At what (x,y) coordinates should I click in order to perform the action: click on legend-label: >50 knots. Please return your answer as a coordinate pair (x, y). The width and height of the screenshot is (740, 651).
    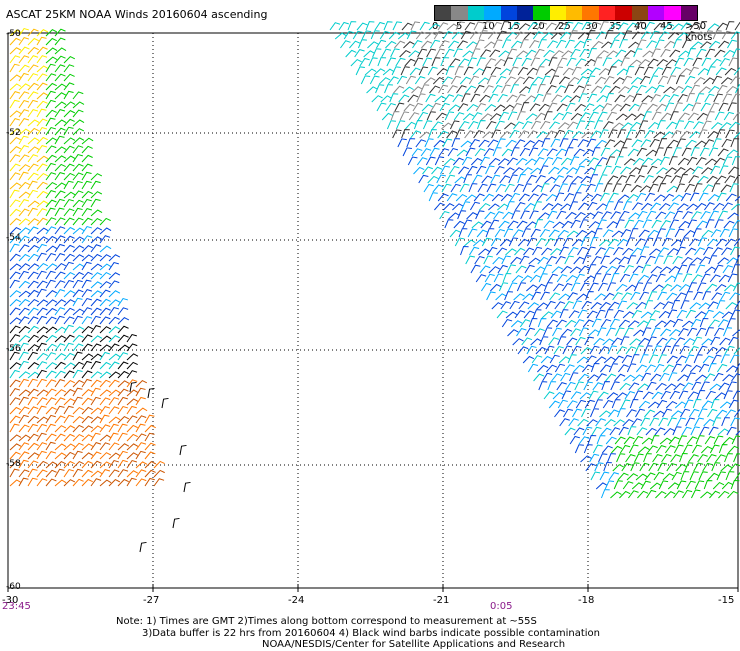
    Looking at the image, I should click on (699, 32).